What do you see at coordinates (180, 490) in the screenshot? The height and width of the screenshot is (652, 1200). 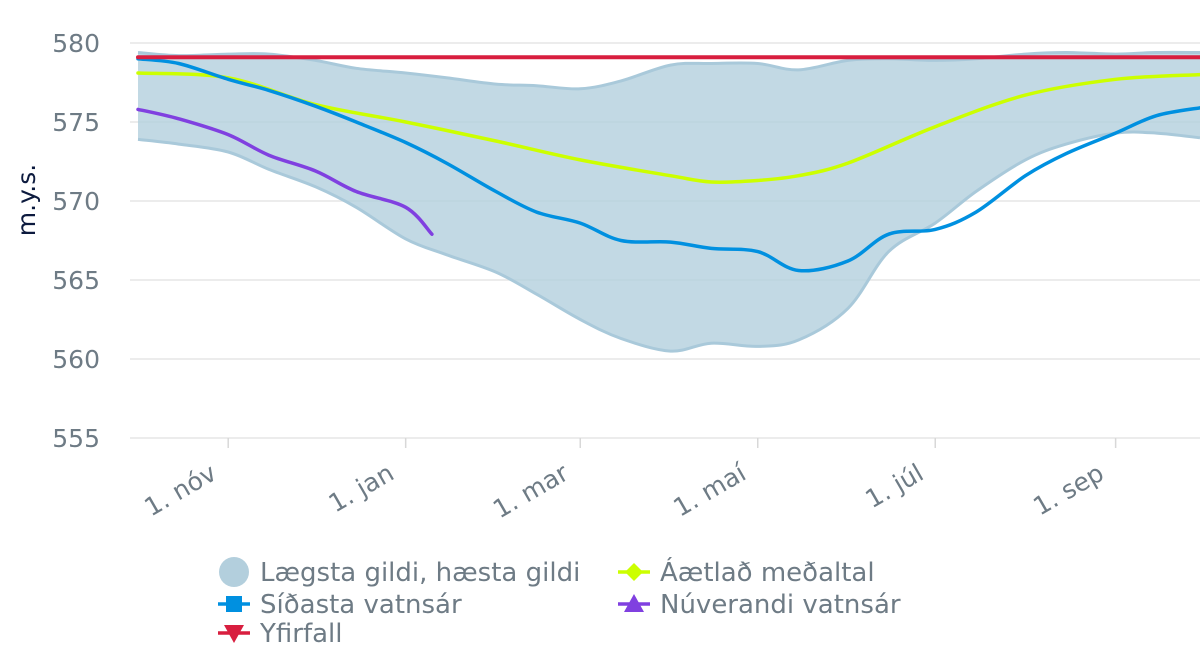 I see `x-tick-label: 1. nóv` at bounding box center [180, 490].